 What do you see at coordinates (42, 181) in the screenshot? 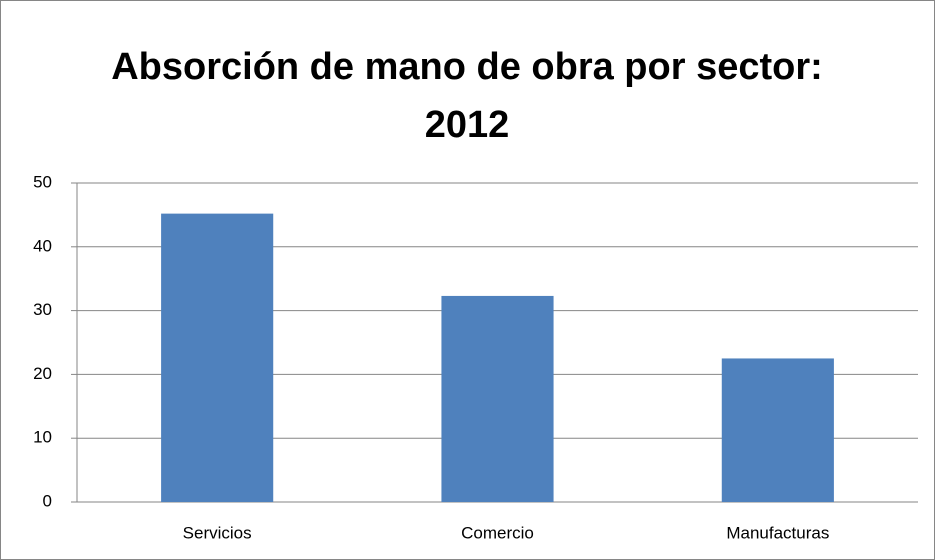
I see `y-tick-label: 50` at bounding box center [42, 181].